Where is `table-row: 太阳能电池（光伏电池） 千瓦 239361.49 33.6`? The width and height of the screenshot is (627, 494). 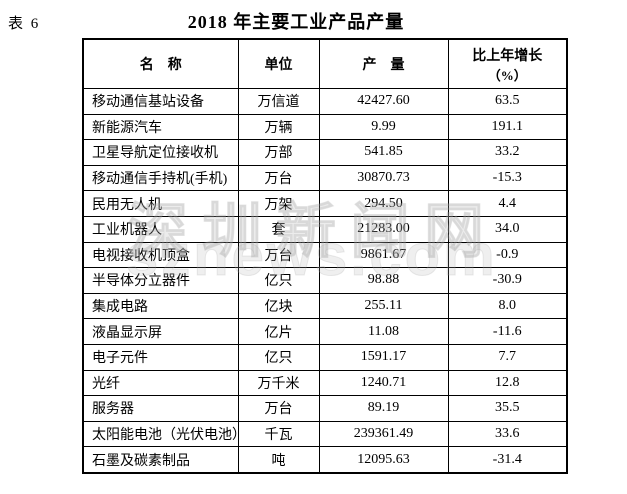
table-row: 太阳能电池（光伏电池） 千瓦 239361.49 33.6 is located at coordinates (325, 434).